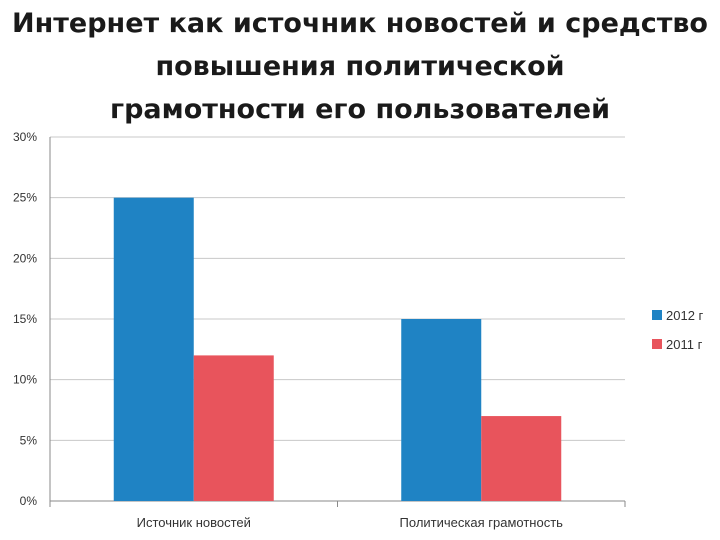 This screenshot has width=720, height=540. What do you see at coordinates (194, 522) in the screenshot?
I see `x-category-label-0: Источник новостей` at bounding box center [194, 522].